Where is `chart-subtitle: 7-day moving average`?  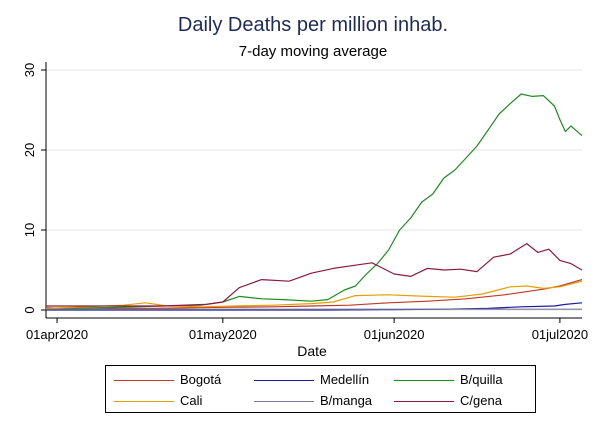 chart-subtitle: 7-day moving average is located at coordinates (313, 51).